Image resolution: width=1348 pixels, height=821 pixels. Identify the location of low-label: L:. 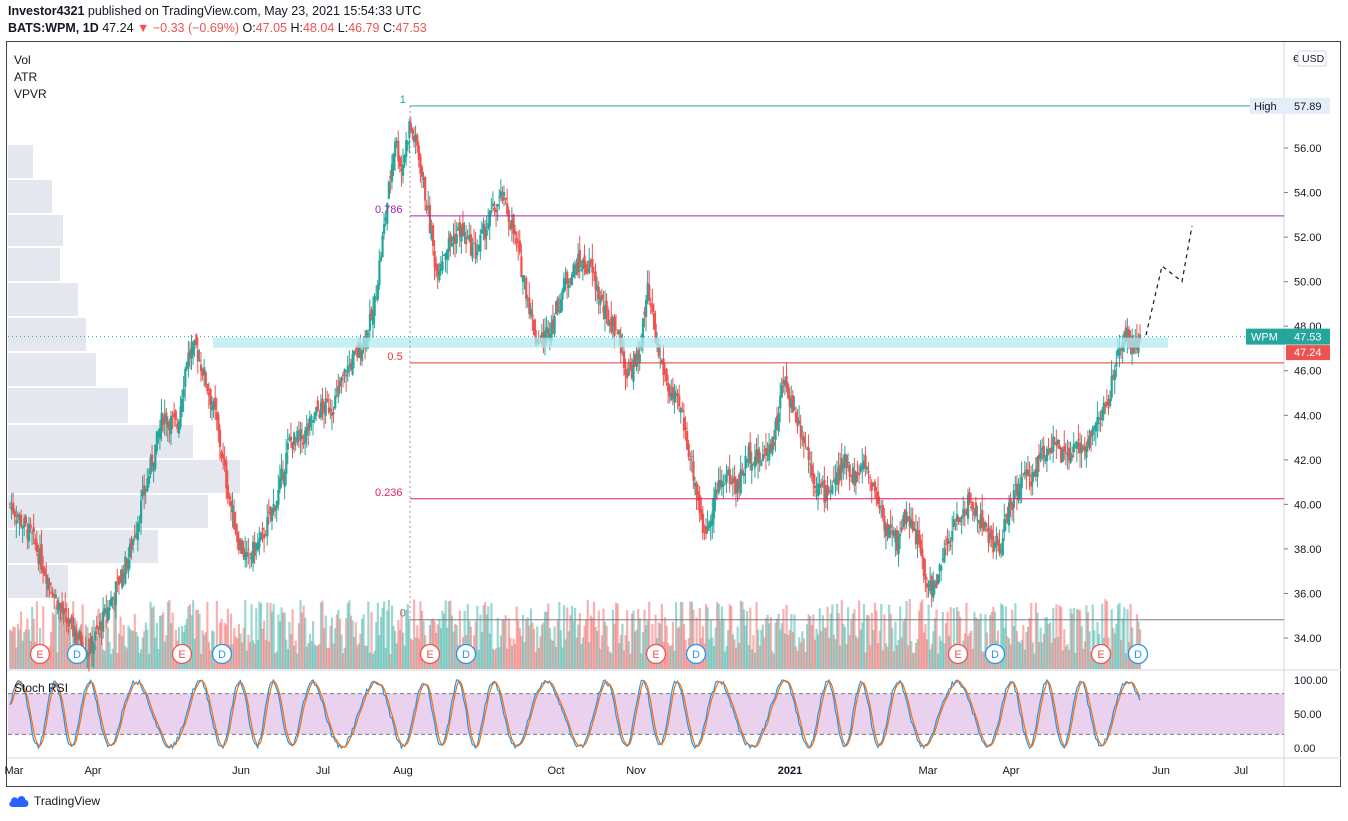
(343, 28).